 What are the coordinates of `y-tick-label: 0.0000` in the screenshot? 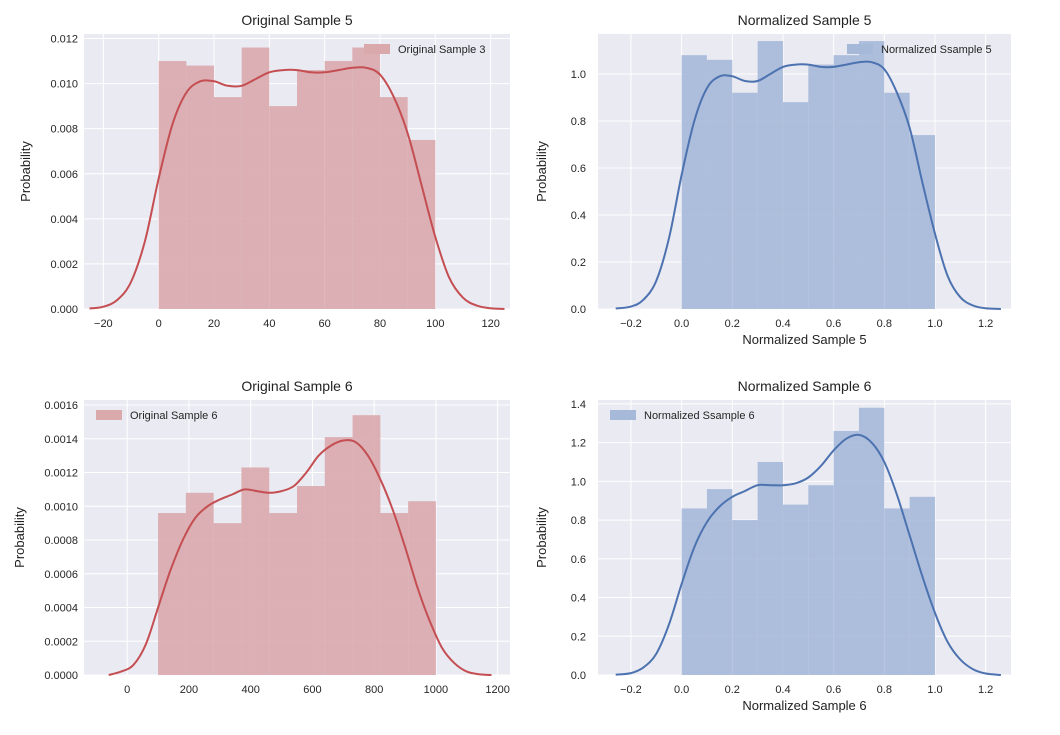 It's located at (61, 676).